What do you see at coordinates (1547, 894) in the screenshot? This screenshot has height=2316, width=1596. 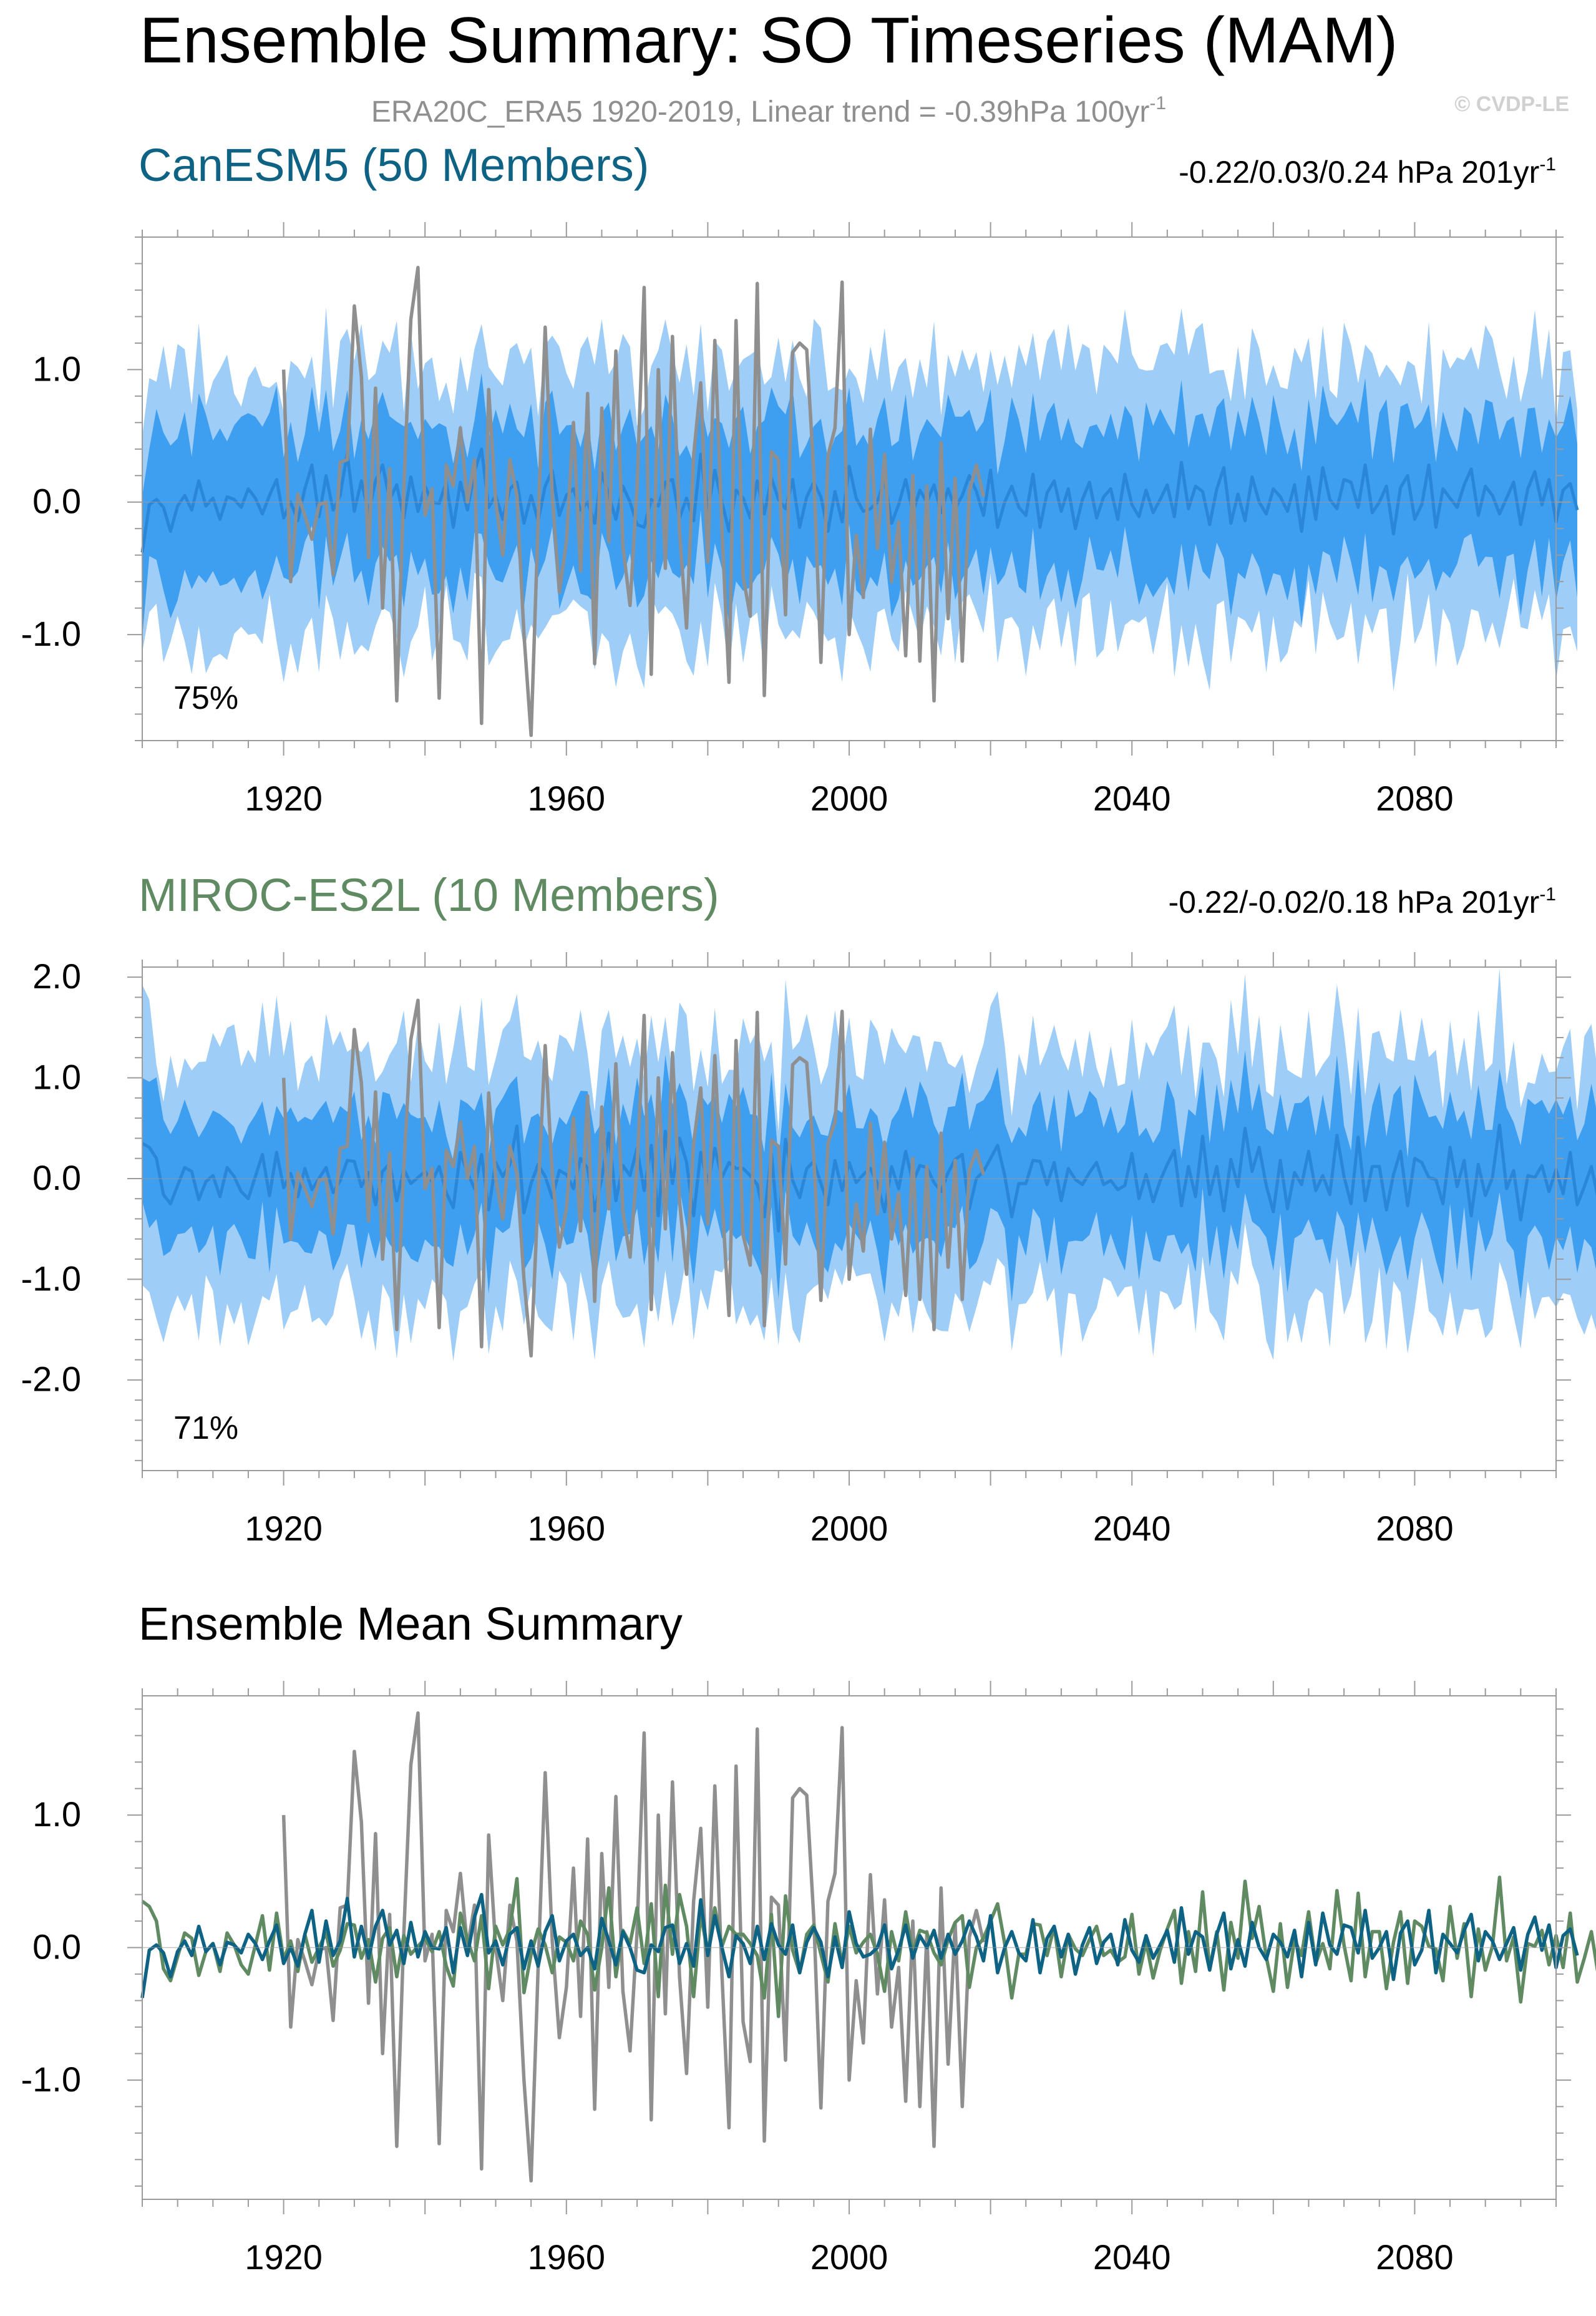 I see `trend-sup-miroc: -1` at bounding box center [1547, 894].